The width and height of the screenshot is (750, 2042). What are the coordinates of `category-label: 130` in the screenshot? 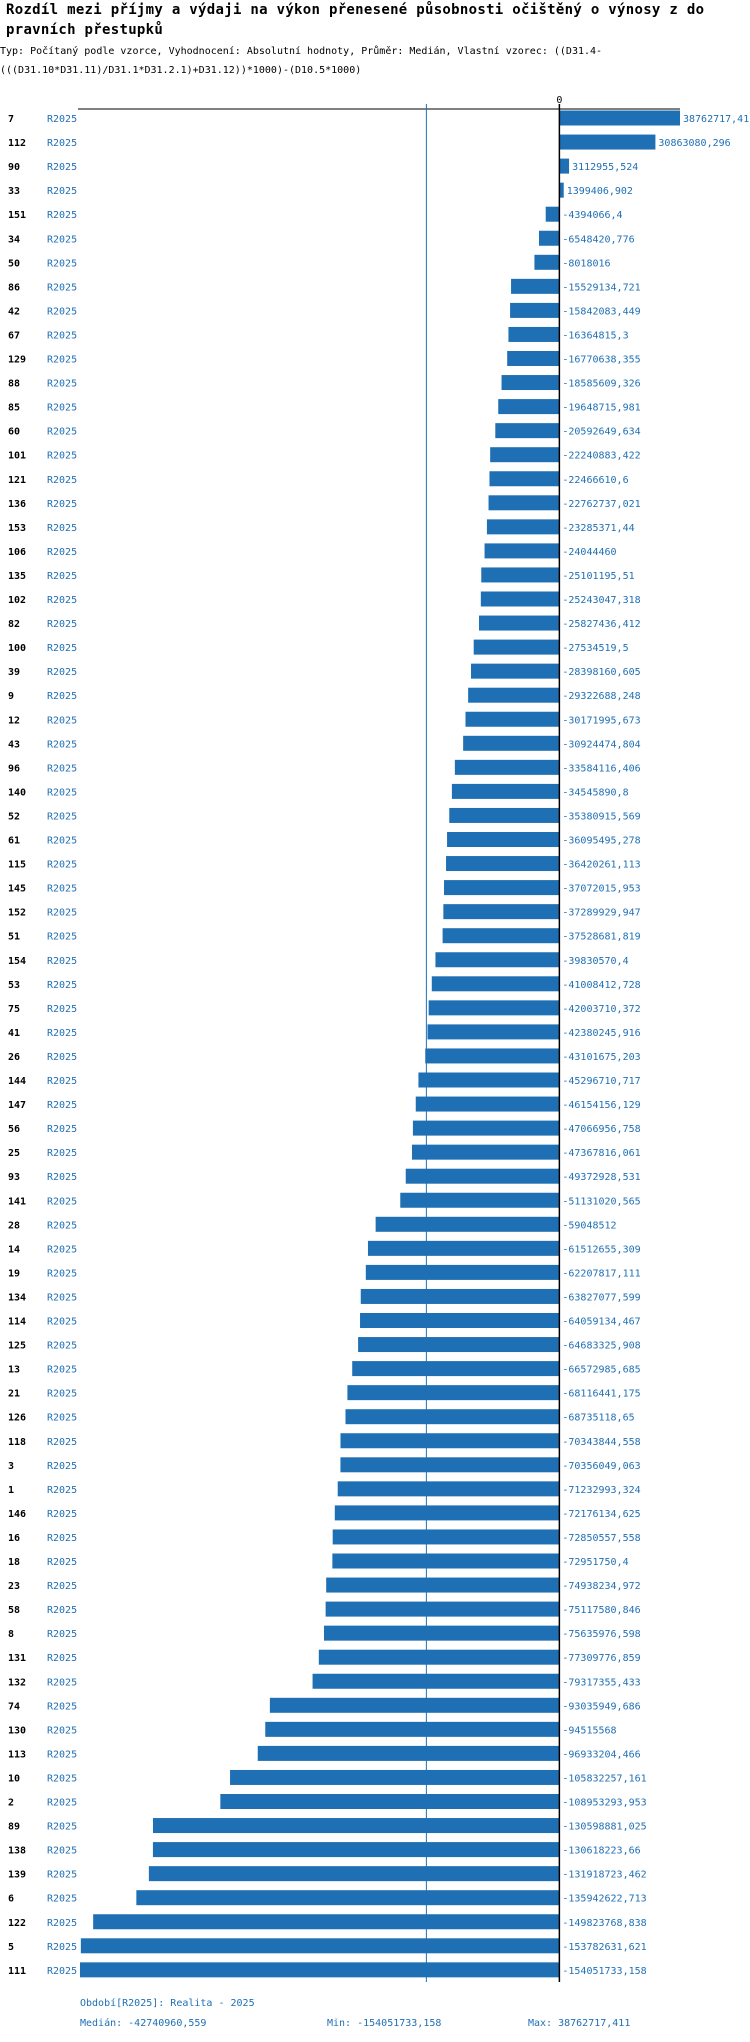 It's located at (17, 1730).